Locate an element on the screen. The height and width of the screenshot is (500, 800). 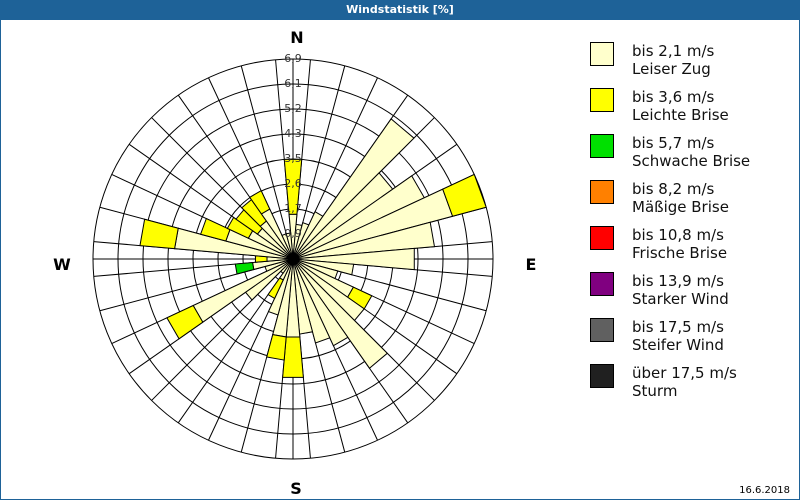
legend-label: bis 17,5 m/s Steifer Wind is located at coordinates (678, 336).